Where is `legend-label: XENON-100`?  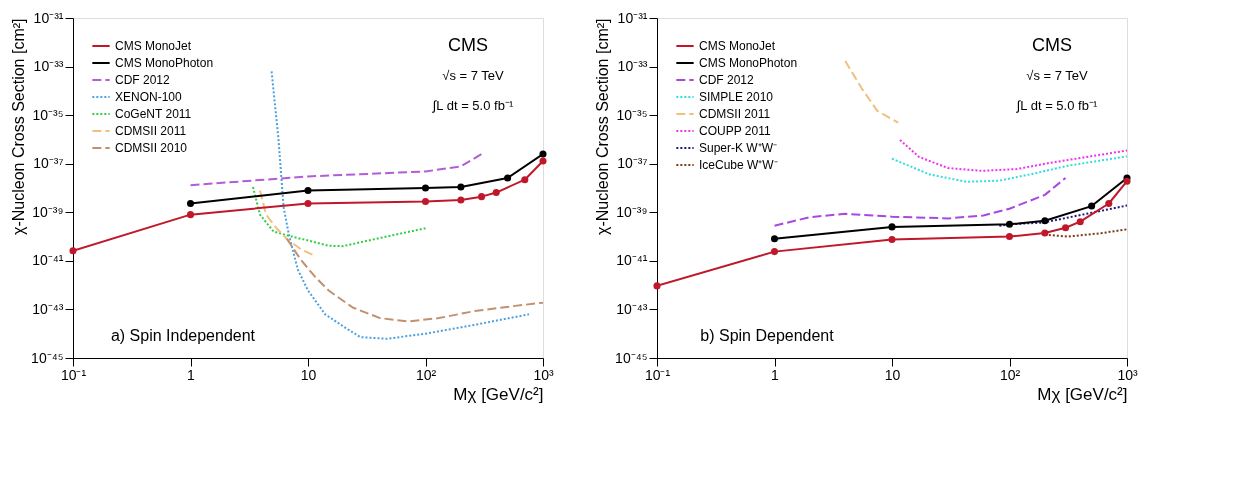
legend-label: XENON-100 is located at coordinates (149, 97).